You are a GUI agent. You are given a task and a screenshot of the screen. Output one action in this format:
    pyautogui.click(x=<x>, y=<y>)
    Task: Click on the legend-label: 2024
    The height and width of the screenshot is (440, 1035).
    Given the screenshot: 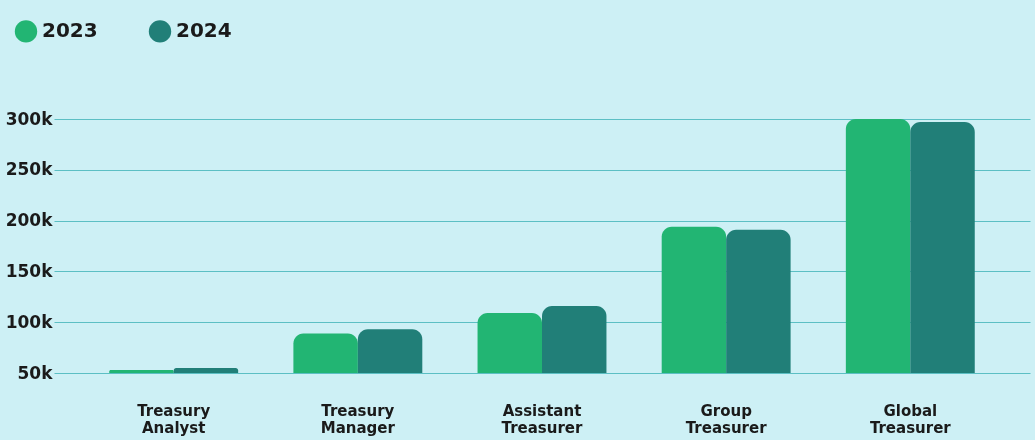 What is the action you would take?
    pyautogui.click(x=204, y=30)
    